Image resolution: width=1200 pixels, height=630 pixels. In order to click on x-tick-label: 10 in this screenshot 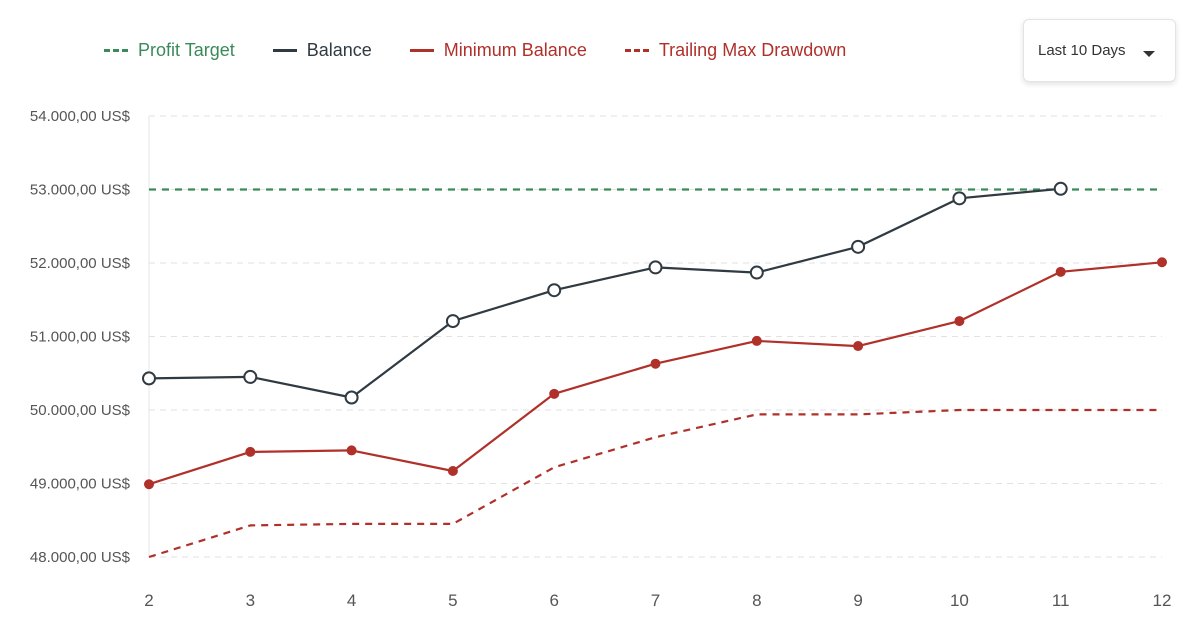, I will do `click(959, 600)`.